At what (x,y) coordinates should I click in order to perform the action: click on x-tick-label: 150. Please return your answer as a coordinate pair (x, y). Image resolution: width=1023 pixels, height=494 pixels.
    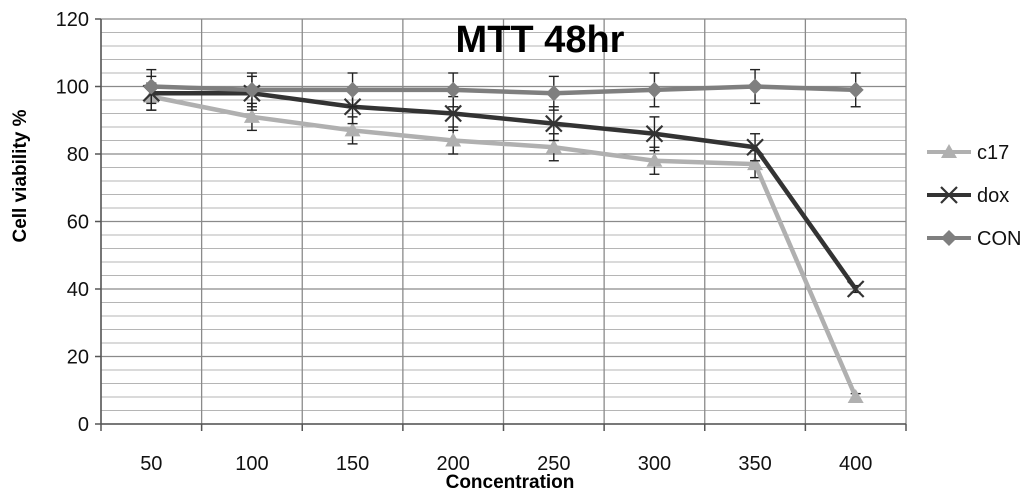
    Looking at the image, I should click on (352, 464).